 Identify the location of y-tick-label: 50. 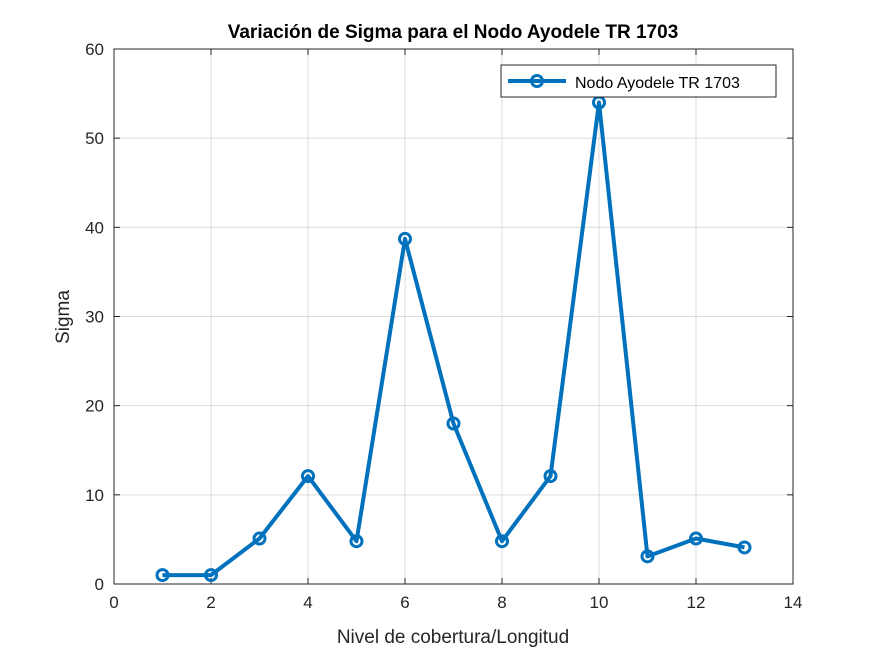
(94, 138).